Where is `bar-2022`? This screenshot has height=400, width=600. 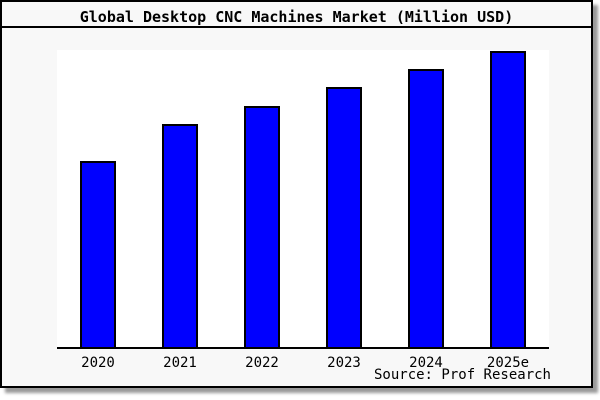
bar-2022 is located at coordinates (262, 226).